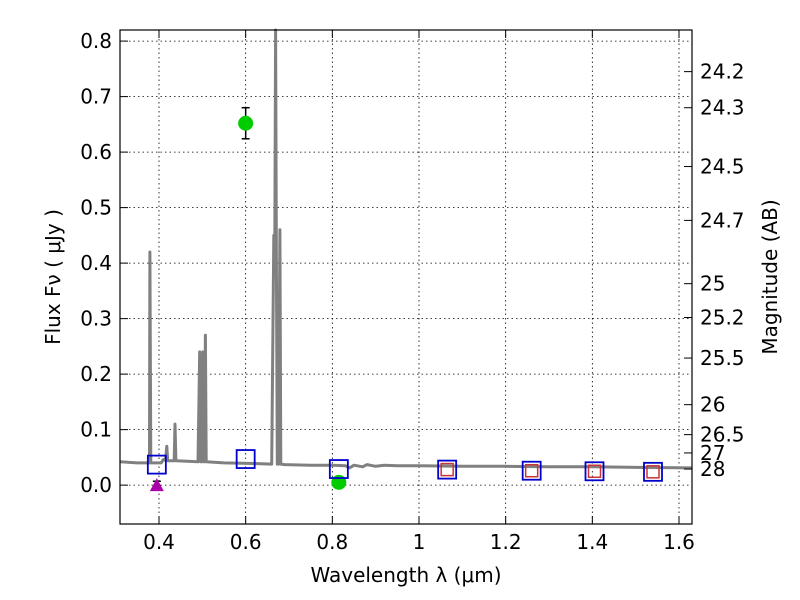 The width and height of the screenshot is (800, 600). What do you see at coordinates (246, 542) in the screenshot?
I see `x-tick-label: 0.6` at bounding box center [246, 542].